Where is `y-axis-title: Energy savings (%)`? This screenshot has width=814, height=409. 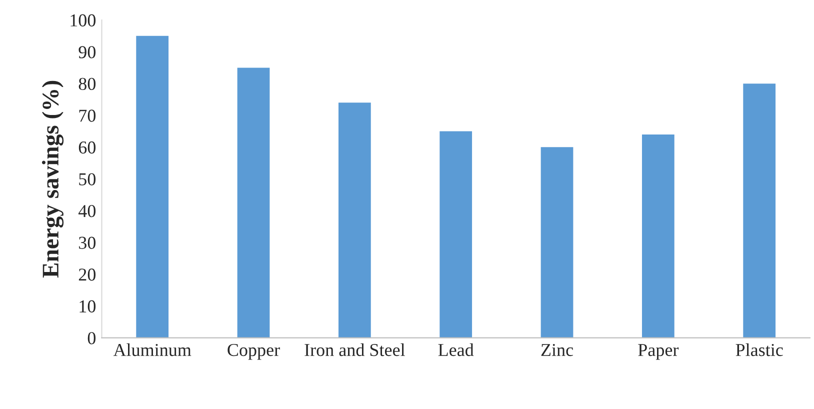 y-axis-title: Energy savings (%) is located at coordinates (53, 179).